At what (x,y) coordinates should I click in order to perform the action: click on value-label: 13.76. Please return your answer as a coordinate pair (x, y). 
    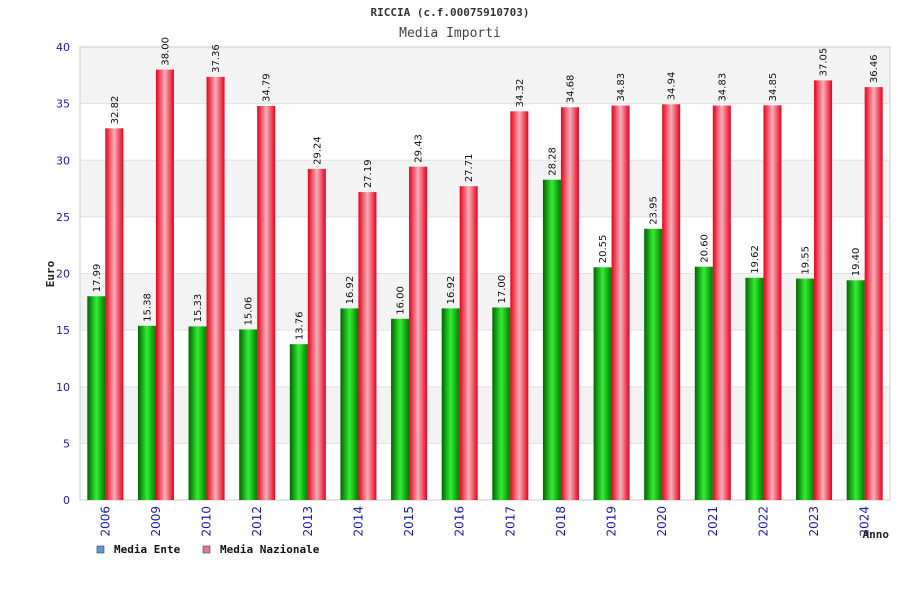
    Looking at the image, I should click on (299, 326).